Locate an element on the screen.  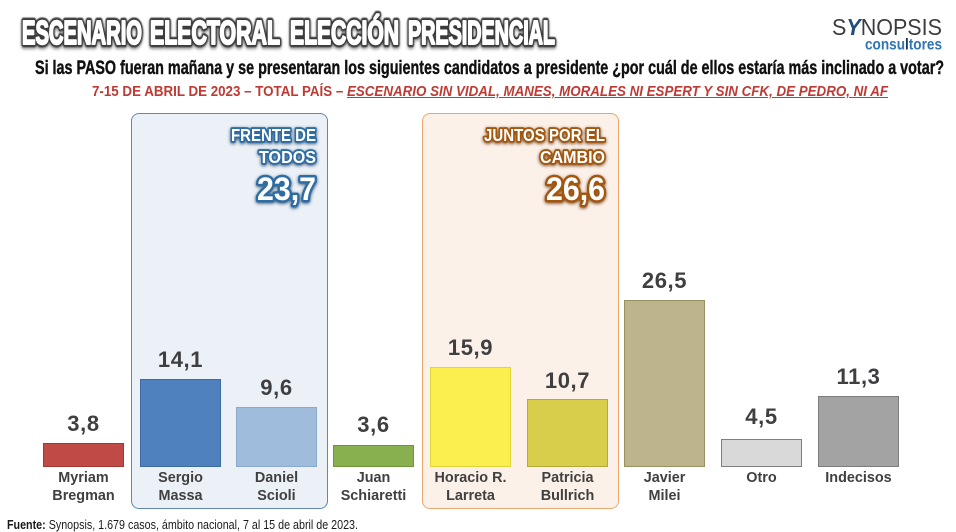
svg-text: 23,7 is located at coordinates (286, 189).